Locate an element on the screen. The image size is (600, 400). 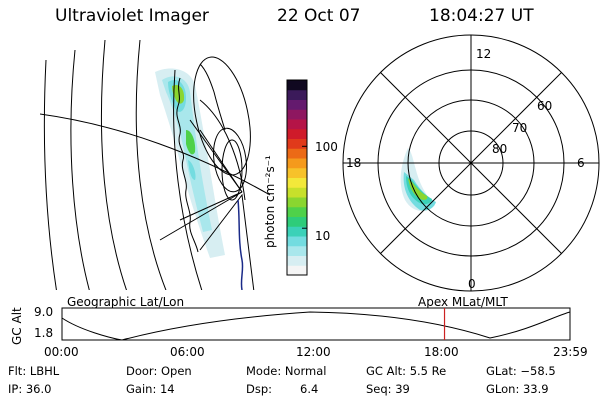
mlt-label-12: 12 is located at coordinates (484, 54).